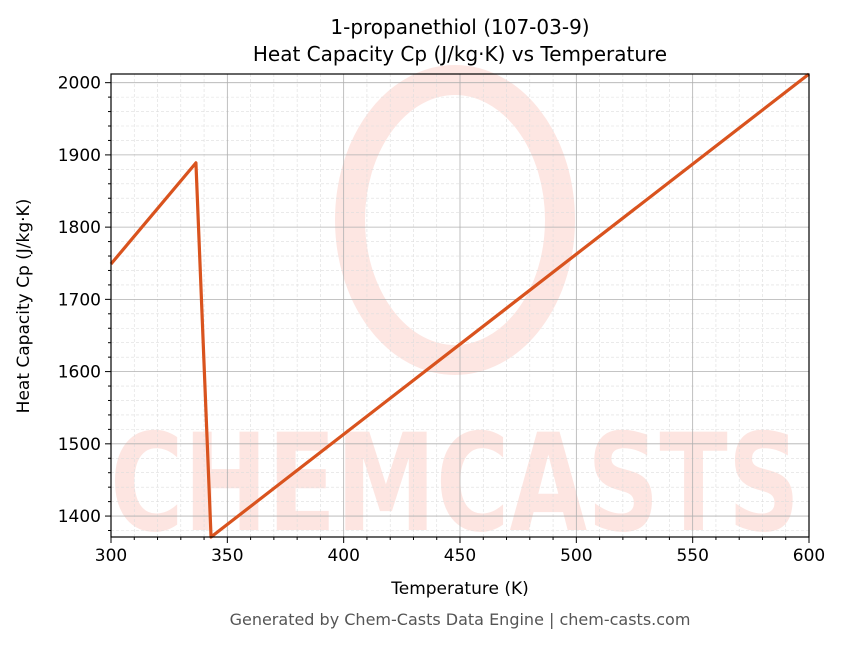  Describe the element at coordinates (227, 556) in the screenshot. I see `x-tick-label: 350` at that location.